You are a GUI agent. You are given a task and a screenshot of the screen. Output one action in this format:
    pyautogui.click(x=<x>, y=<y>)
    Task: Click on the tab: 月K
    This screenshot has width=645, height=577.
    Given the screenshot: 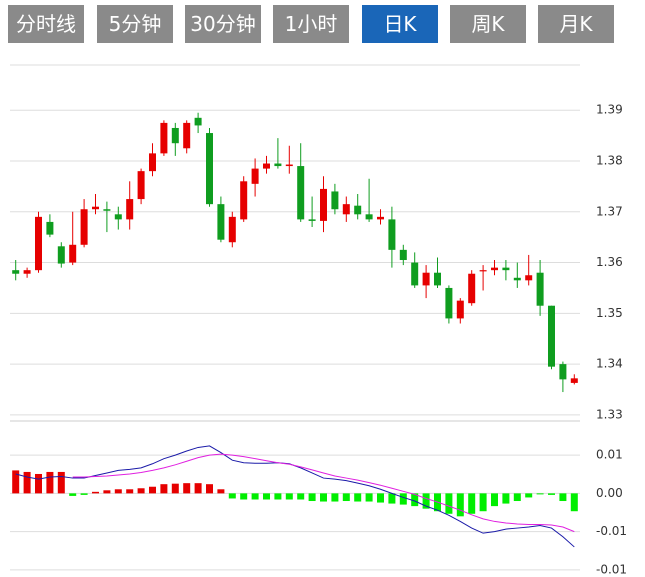 What is the action you would take?
    pyautogui.click(x=576, y=24)
    